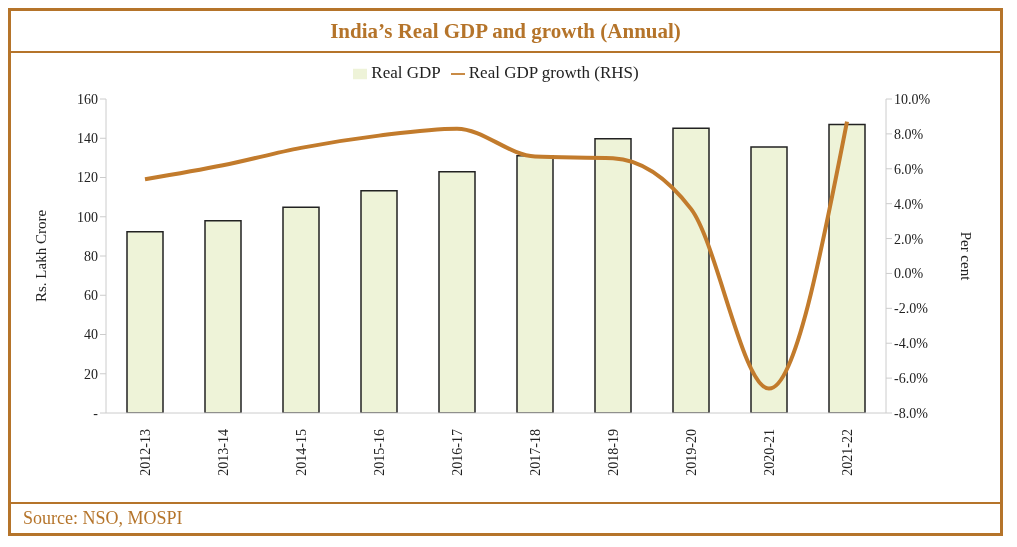 Image resolution: width=1017 pixels, height=547 pixels. I want to click on y2-tick-label: -6.0%, so click(911, 379).